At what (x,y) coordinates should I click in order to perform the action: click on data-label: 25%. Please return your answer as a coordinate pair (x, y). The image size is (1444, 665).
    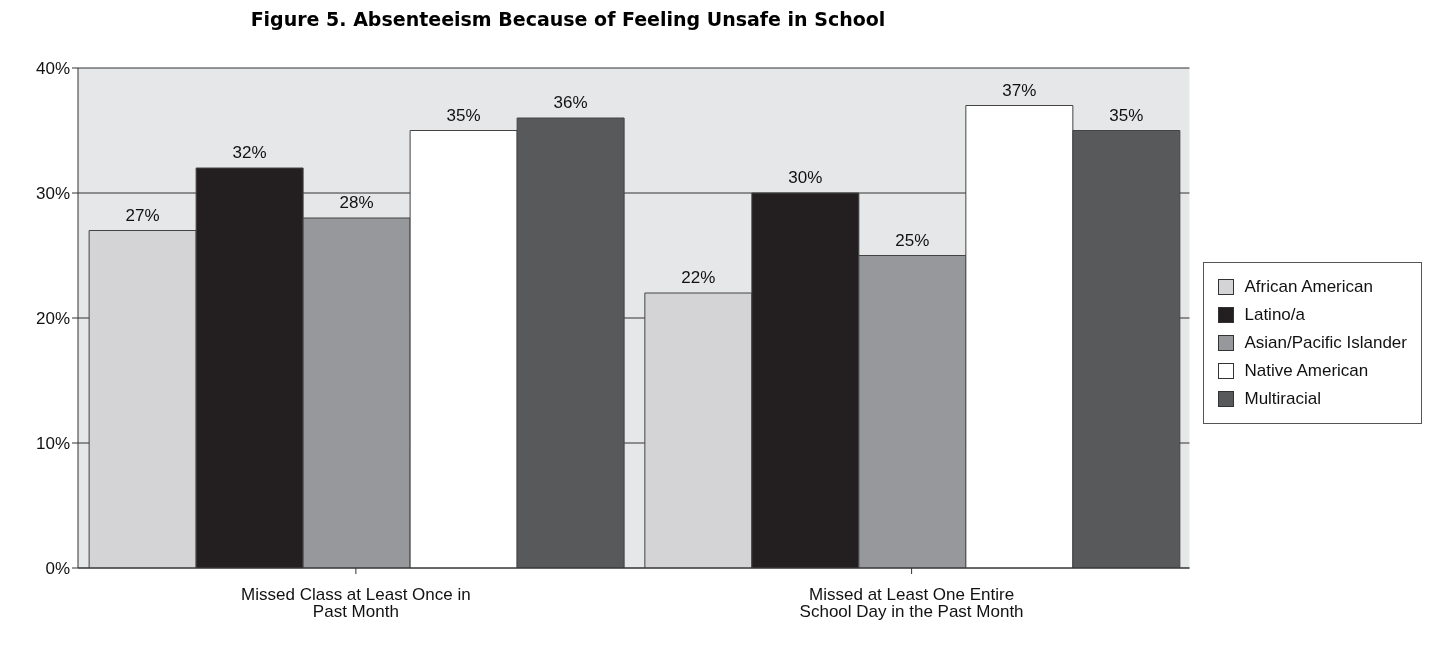
    Looking at the image, I should click on (912, 240).